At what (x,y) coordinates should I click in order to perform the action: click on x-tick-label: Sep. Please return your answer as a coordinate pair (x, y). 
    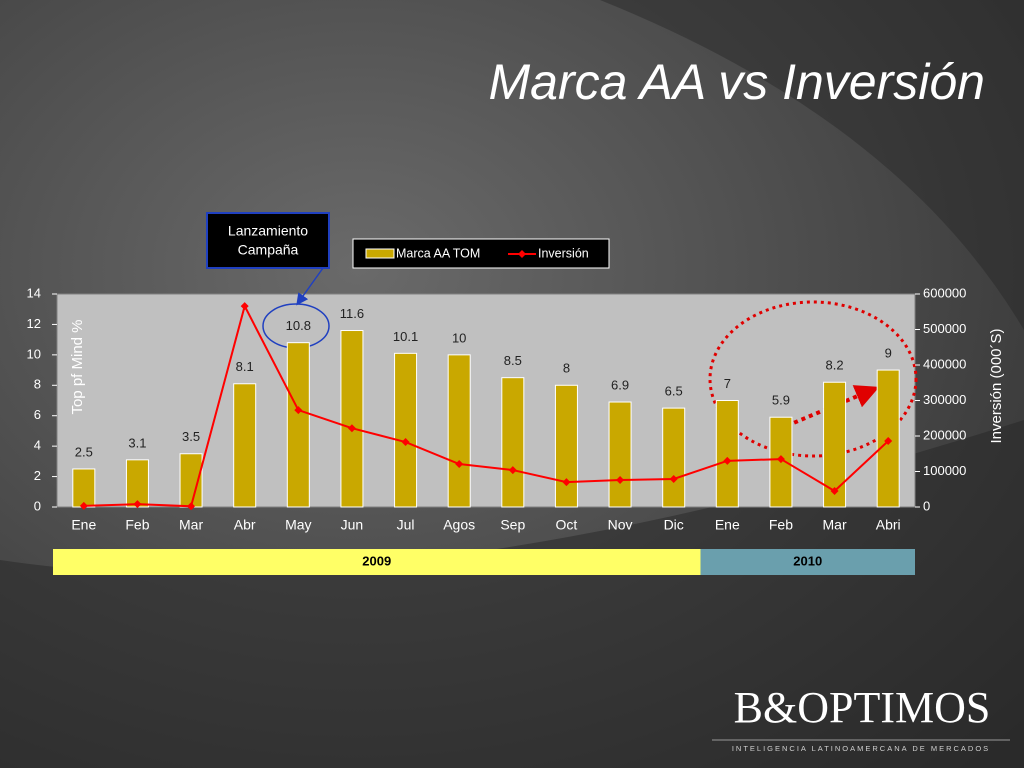
    Looking at the image, I should click on (512, 525).